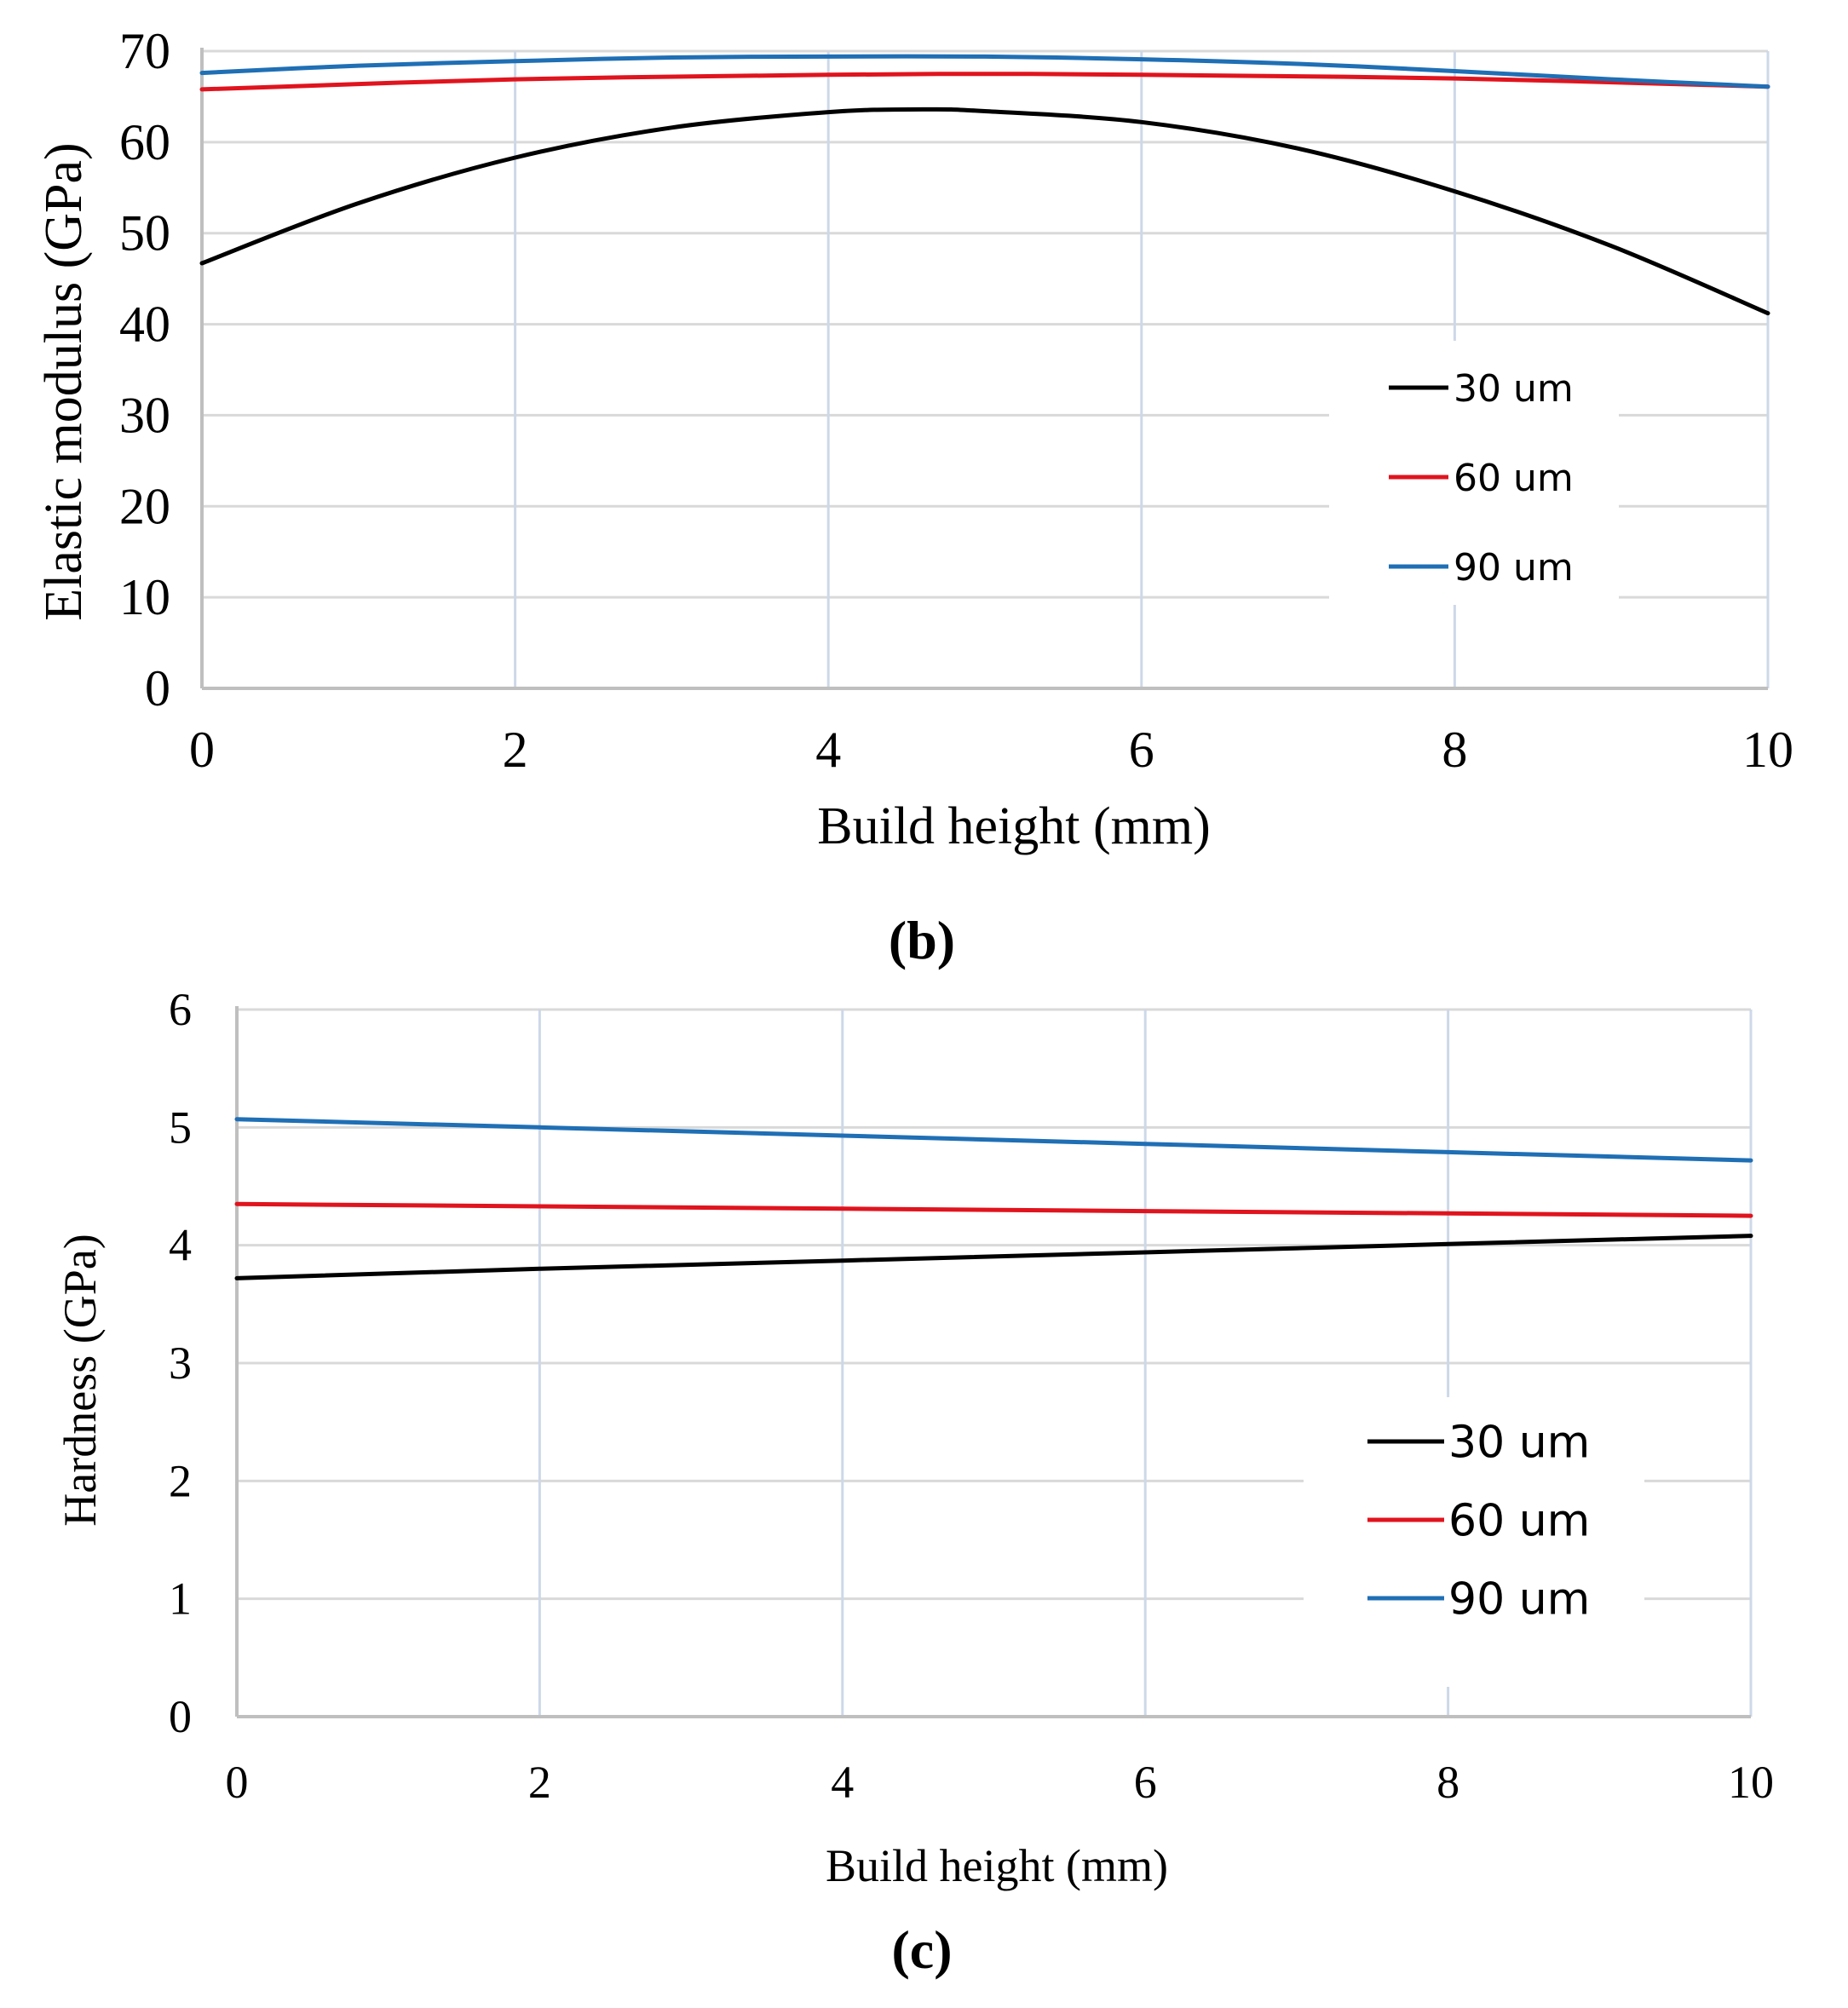 The width and height of the screenshot is (1848, 2008). Describe the element at coordinates (1014, 826) in the screenshot. I see `elastic-modulus-x-axis-label: Build height (mm)` at that location.